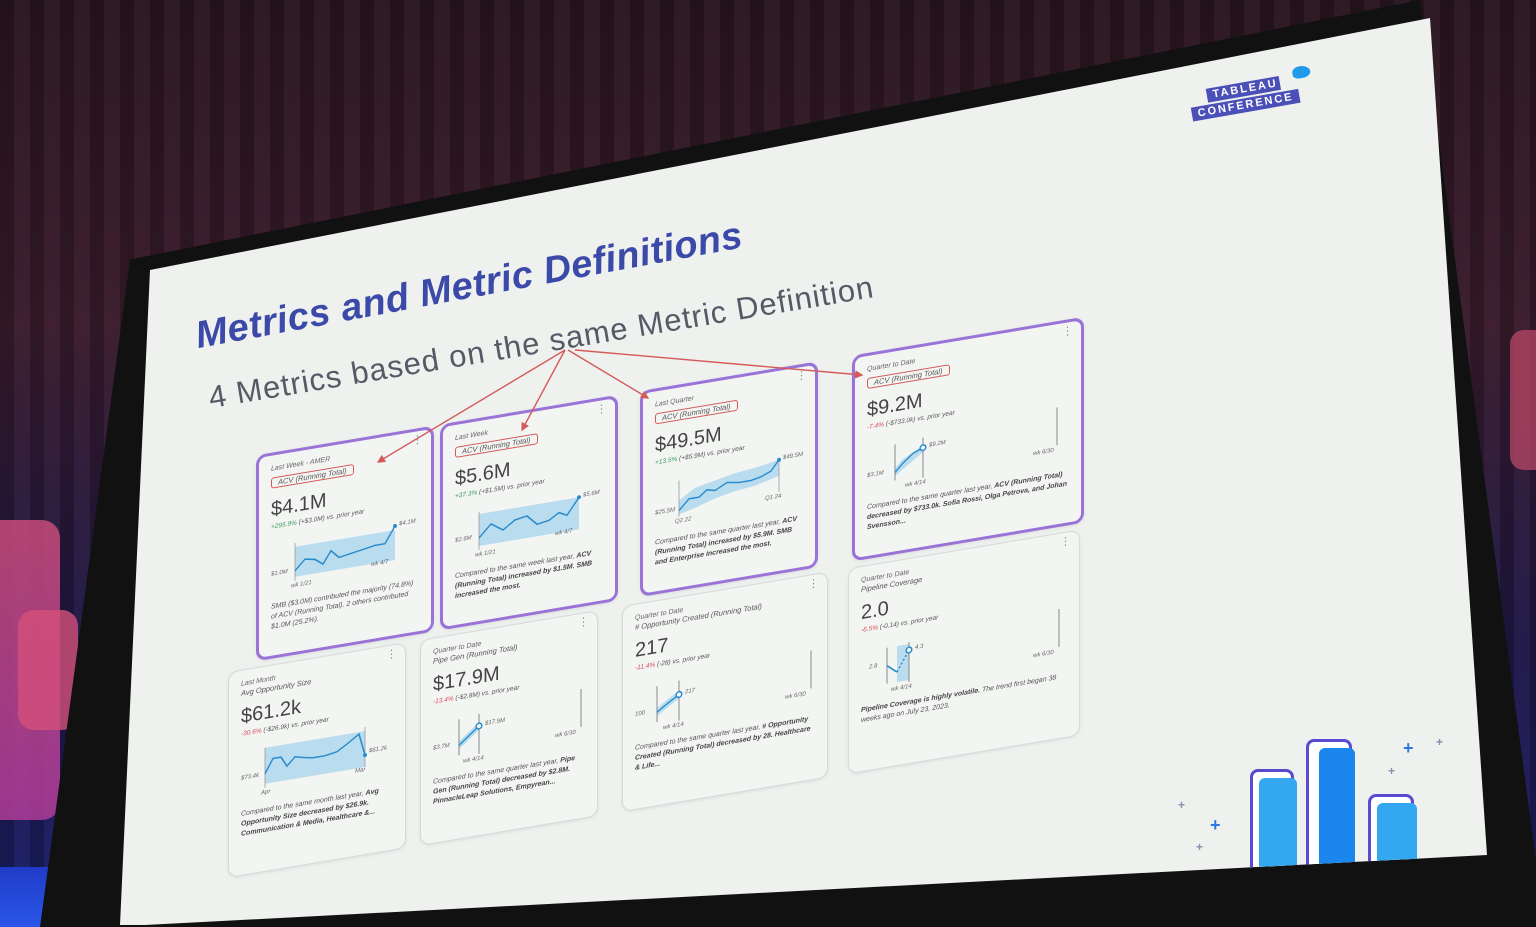  I want to click on logo-cloud-icon, so click(1301, 72).